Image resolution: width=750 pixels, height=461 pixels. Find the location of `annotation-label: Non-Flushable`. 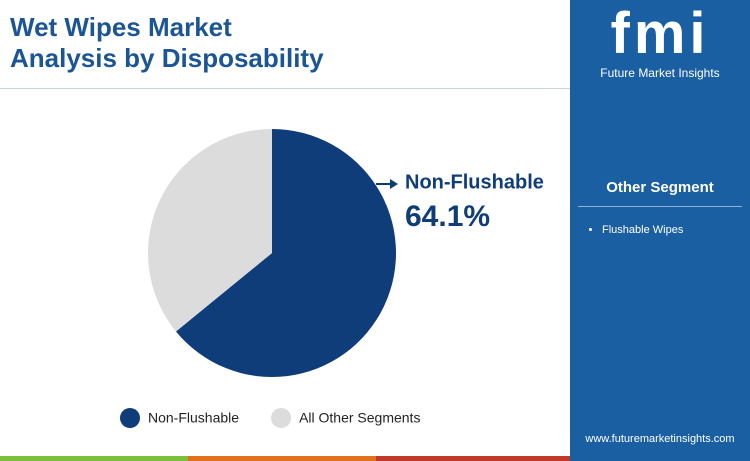

annotation-label: Non-Flushable is located at coordinates (474, 182).